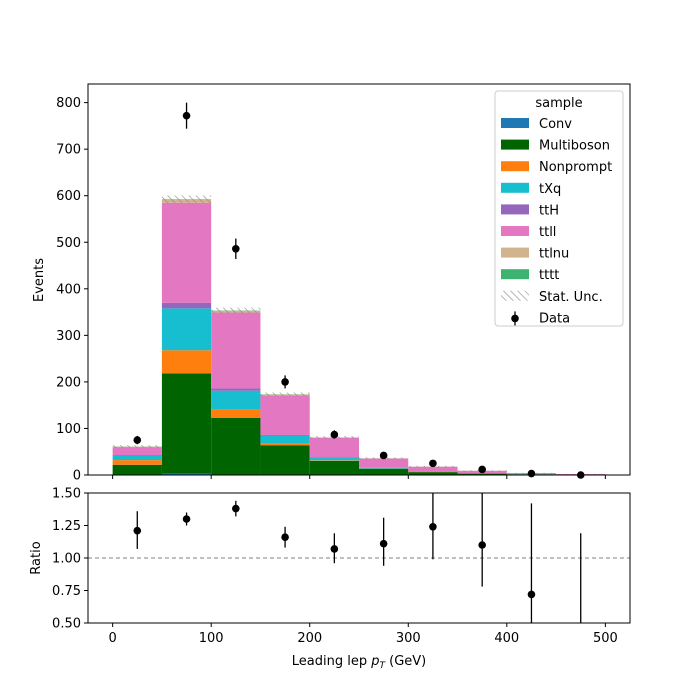 Image resolution: width=700 pixels, height=700 pixels. I want to click on main-y-tick-label-800: 800, so click(68, 103).